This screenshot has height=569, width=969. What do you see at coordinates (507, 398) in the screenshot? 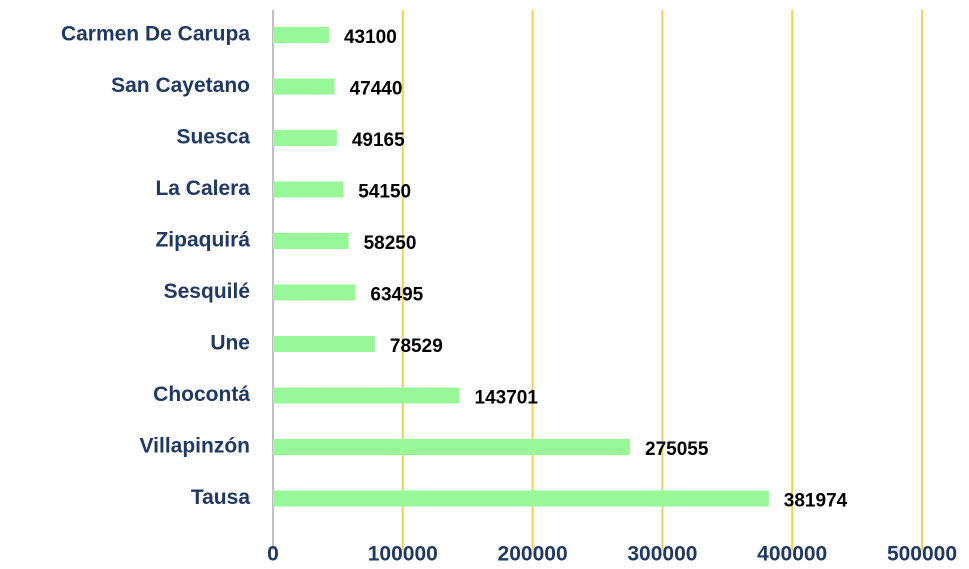
I see `data-label: 143701` at bounding box center [507, 398].